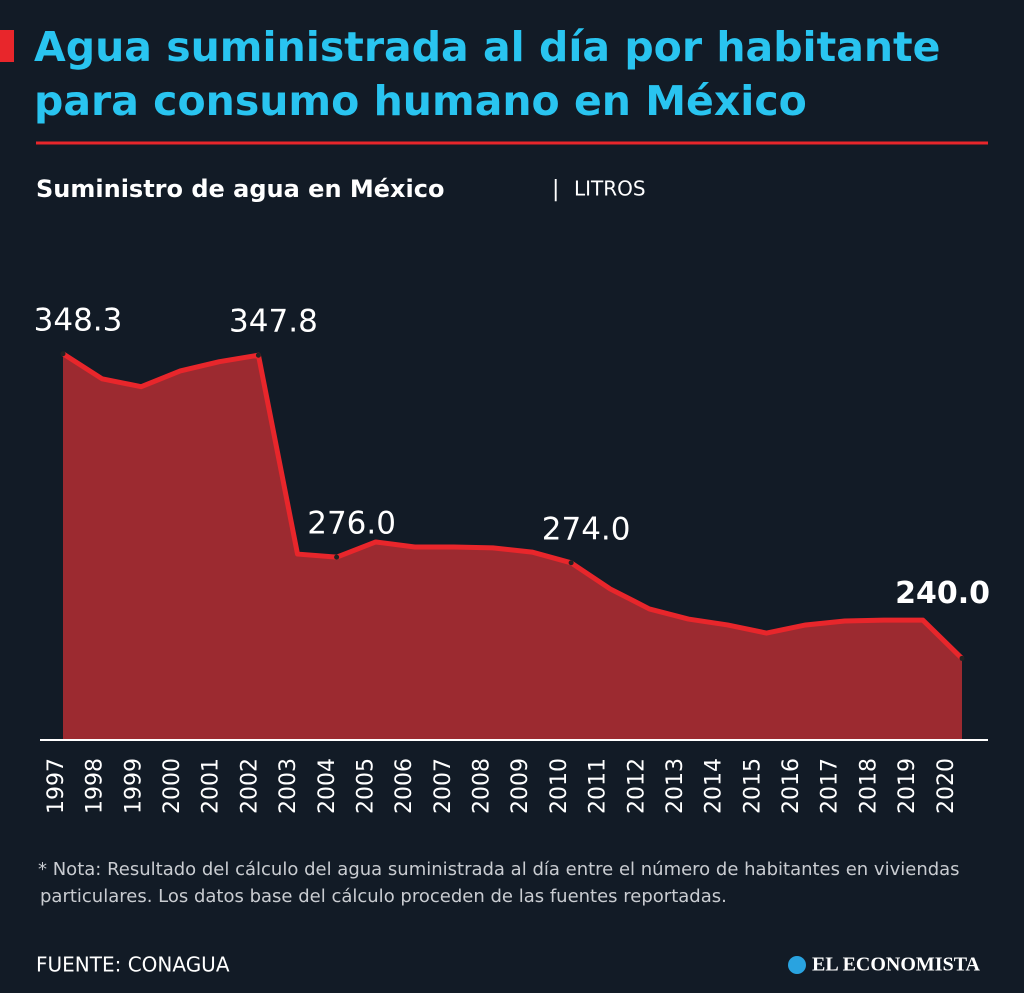 Image resolution: width=1024 pixels, height=993 pixels. What do you see at coordinates (868, 786) in the screenshot?
I see `x-tick-label: 2018` at bounding box center [868, 786].